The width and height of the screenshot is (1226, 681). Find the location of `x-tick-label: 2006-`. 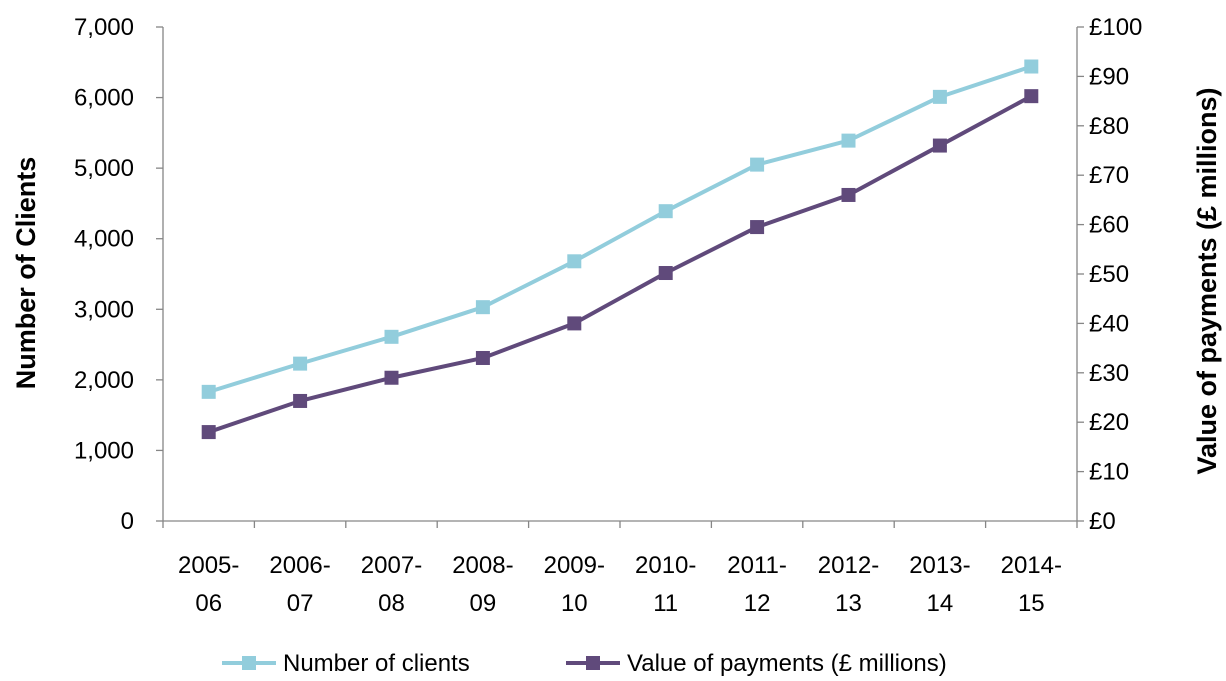

x-tick-label: 2006- is located at coordinates (299, 565).